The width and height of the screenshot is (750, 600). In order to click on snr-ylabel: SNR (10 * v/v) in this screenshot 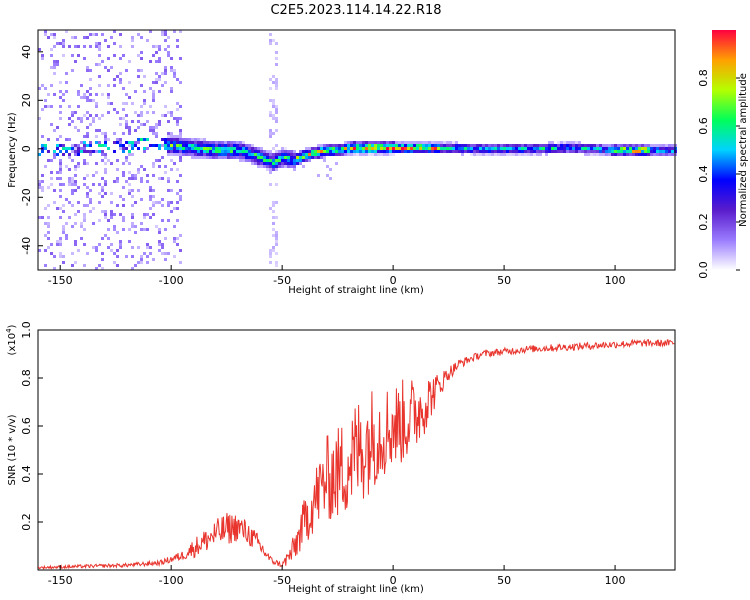, I will do `click(12, 449)`.